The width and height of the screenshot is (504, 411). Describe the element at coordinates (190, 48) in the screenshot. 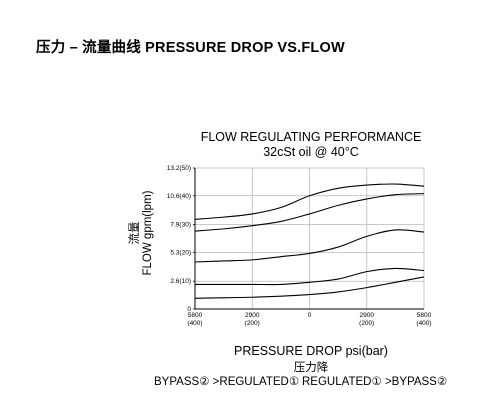

I see `page-heading: 压力 – 流量曲线 PRESSURE DROP VS.FLOW` at that location.